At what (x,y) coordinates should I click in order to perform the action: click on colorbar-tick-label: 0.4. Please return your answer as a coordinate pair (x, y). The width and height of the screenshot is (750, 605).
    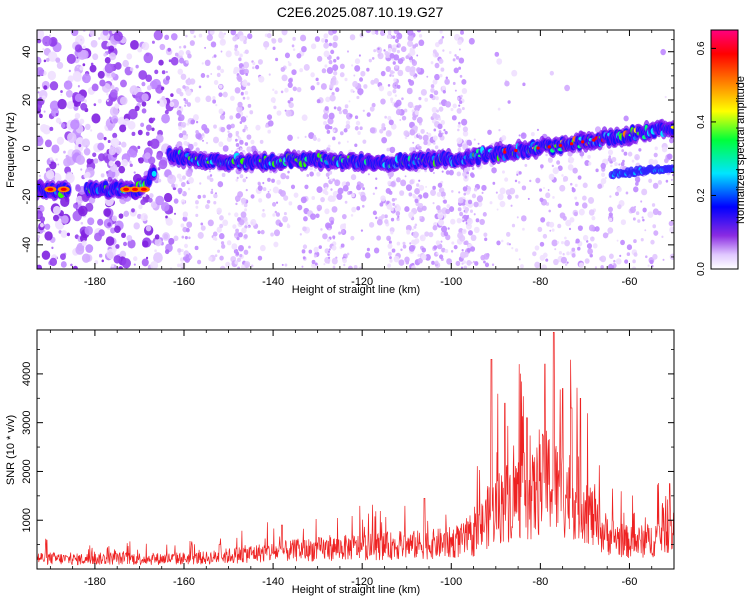
    Looking at the image, I should click on (701, 122).